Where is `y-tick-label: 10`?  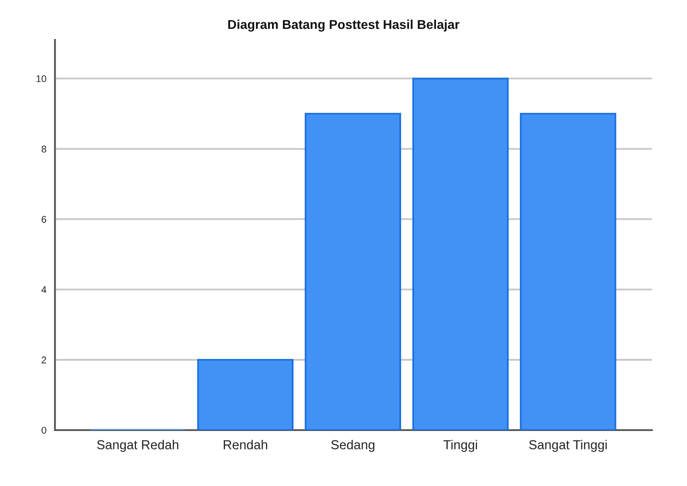
y-tick-label: 10 is located at coordinates (41, 78).